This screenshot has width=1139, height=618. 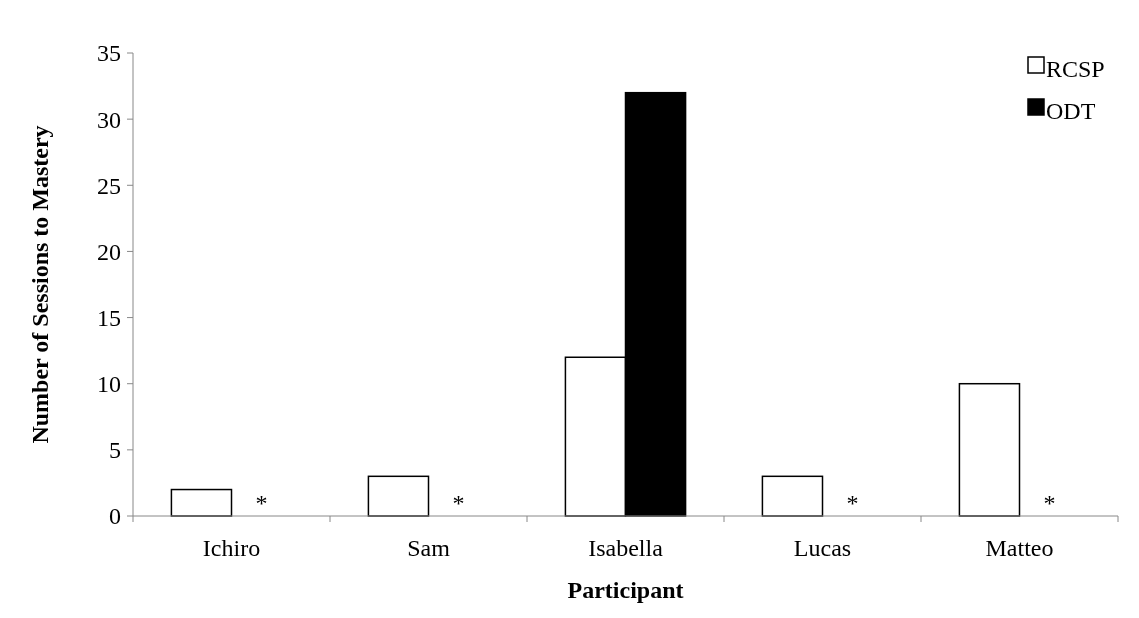 What do you see at coordinates (1019, 548) in the screenshot?
I see `x-tick-label: Matteo` at bounding box center [1019, 548].